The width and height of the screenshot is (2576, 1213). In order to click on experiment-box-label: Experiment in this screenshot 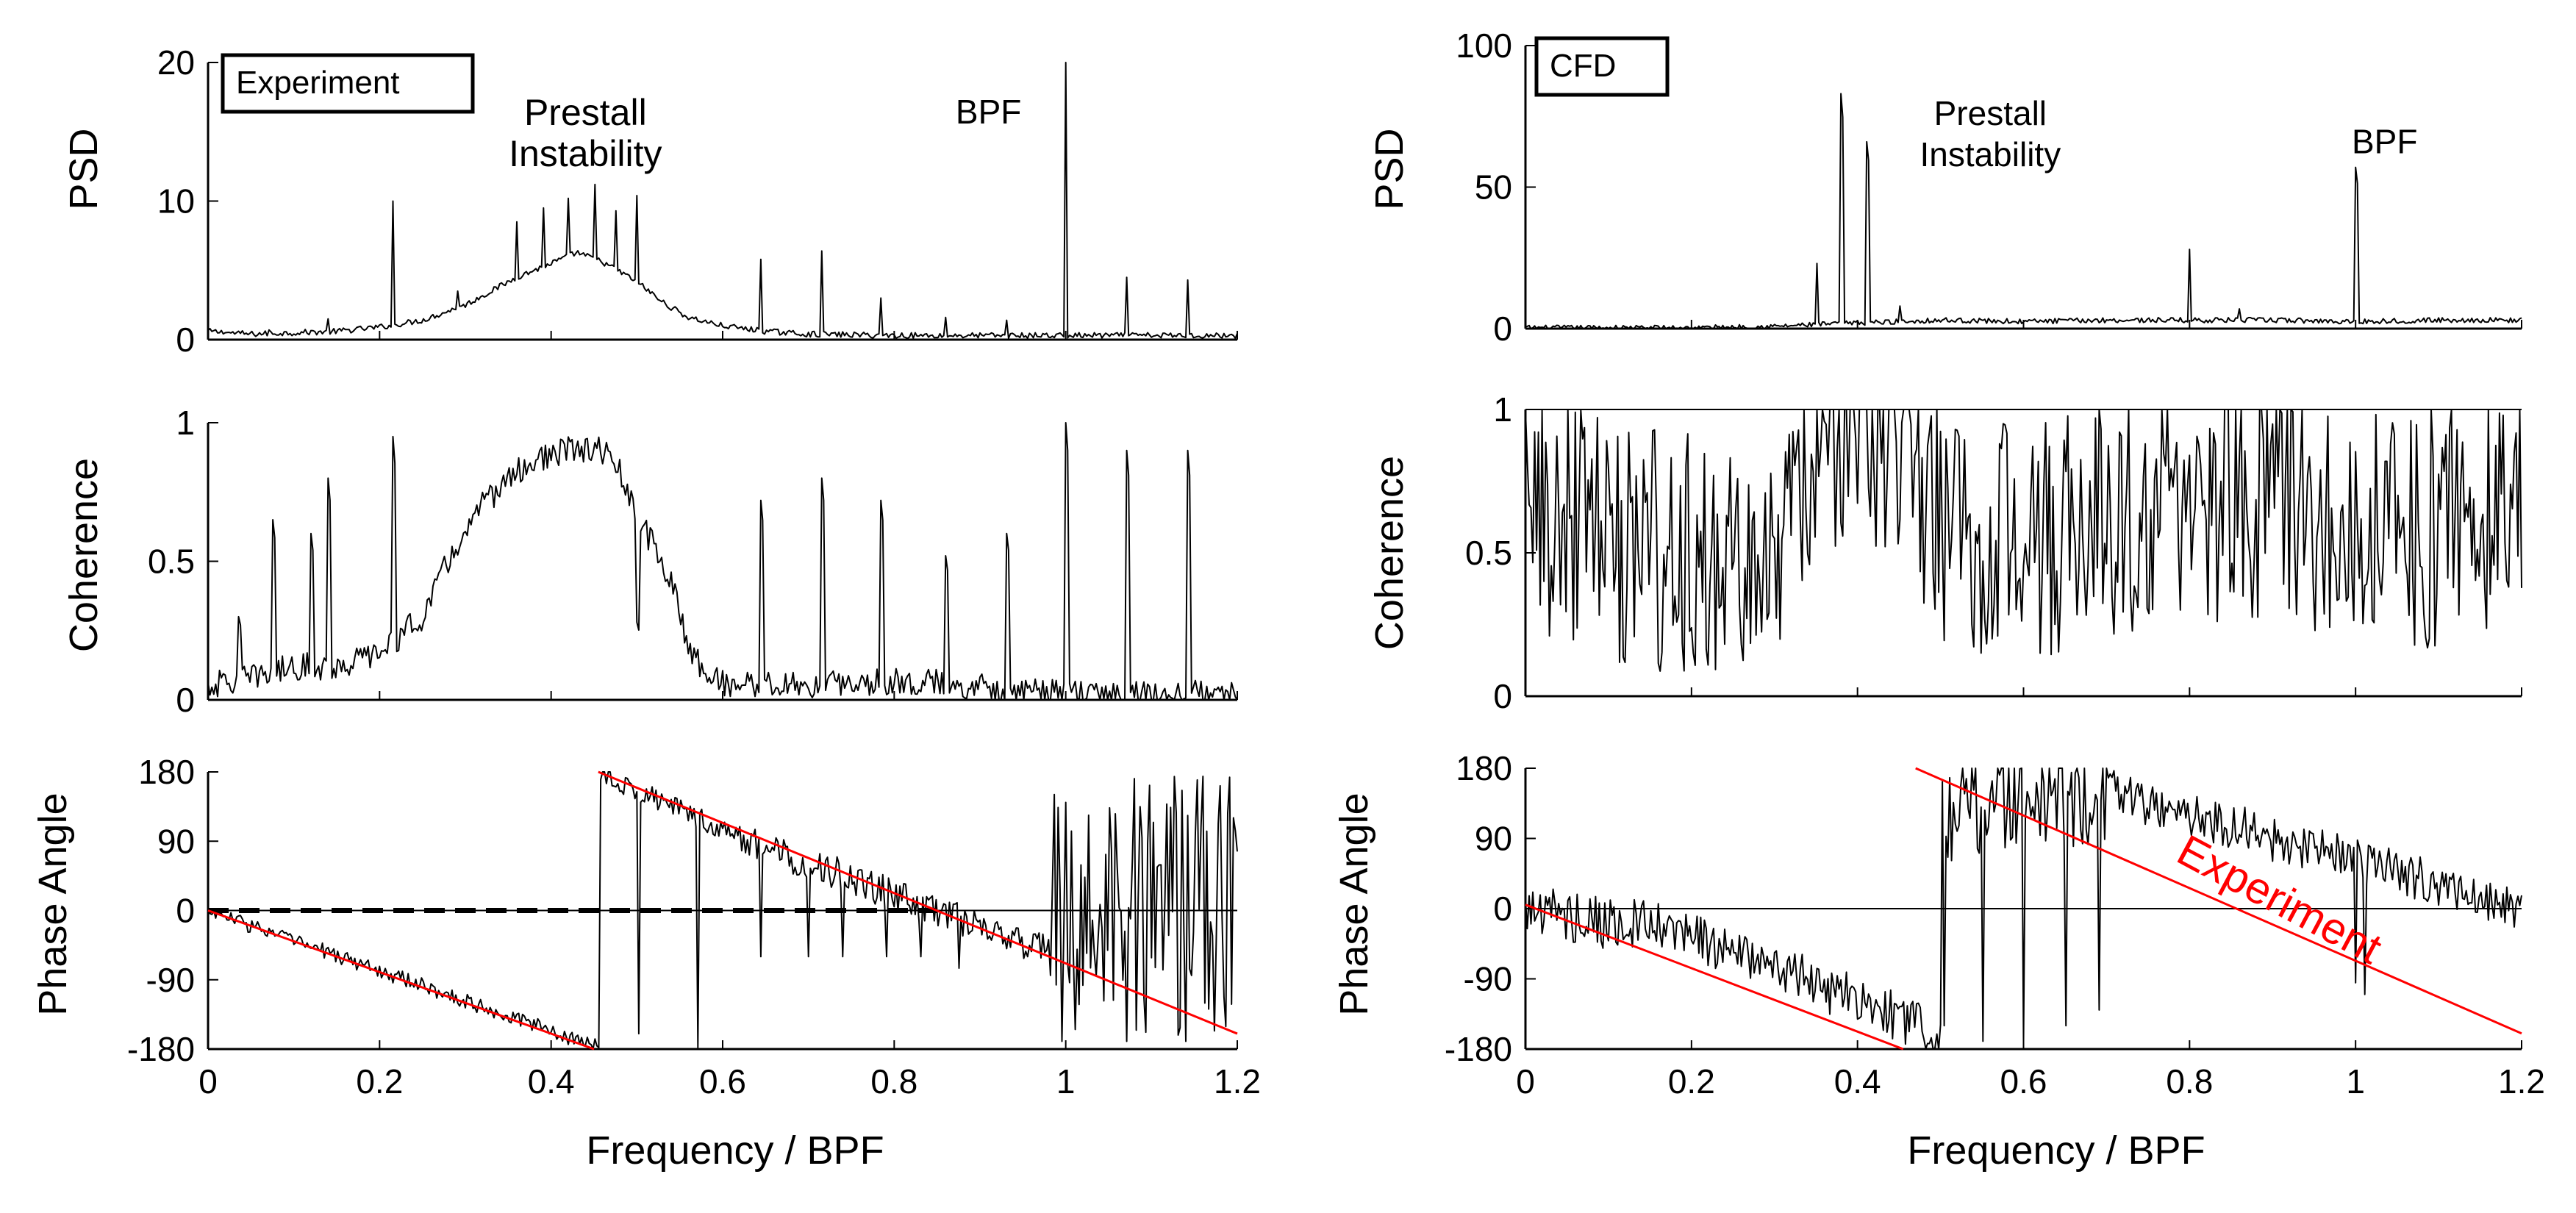, I will do `click(318, 83)`.